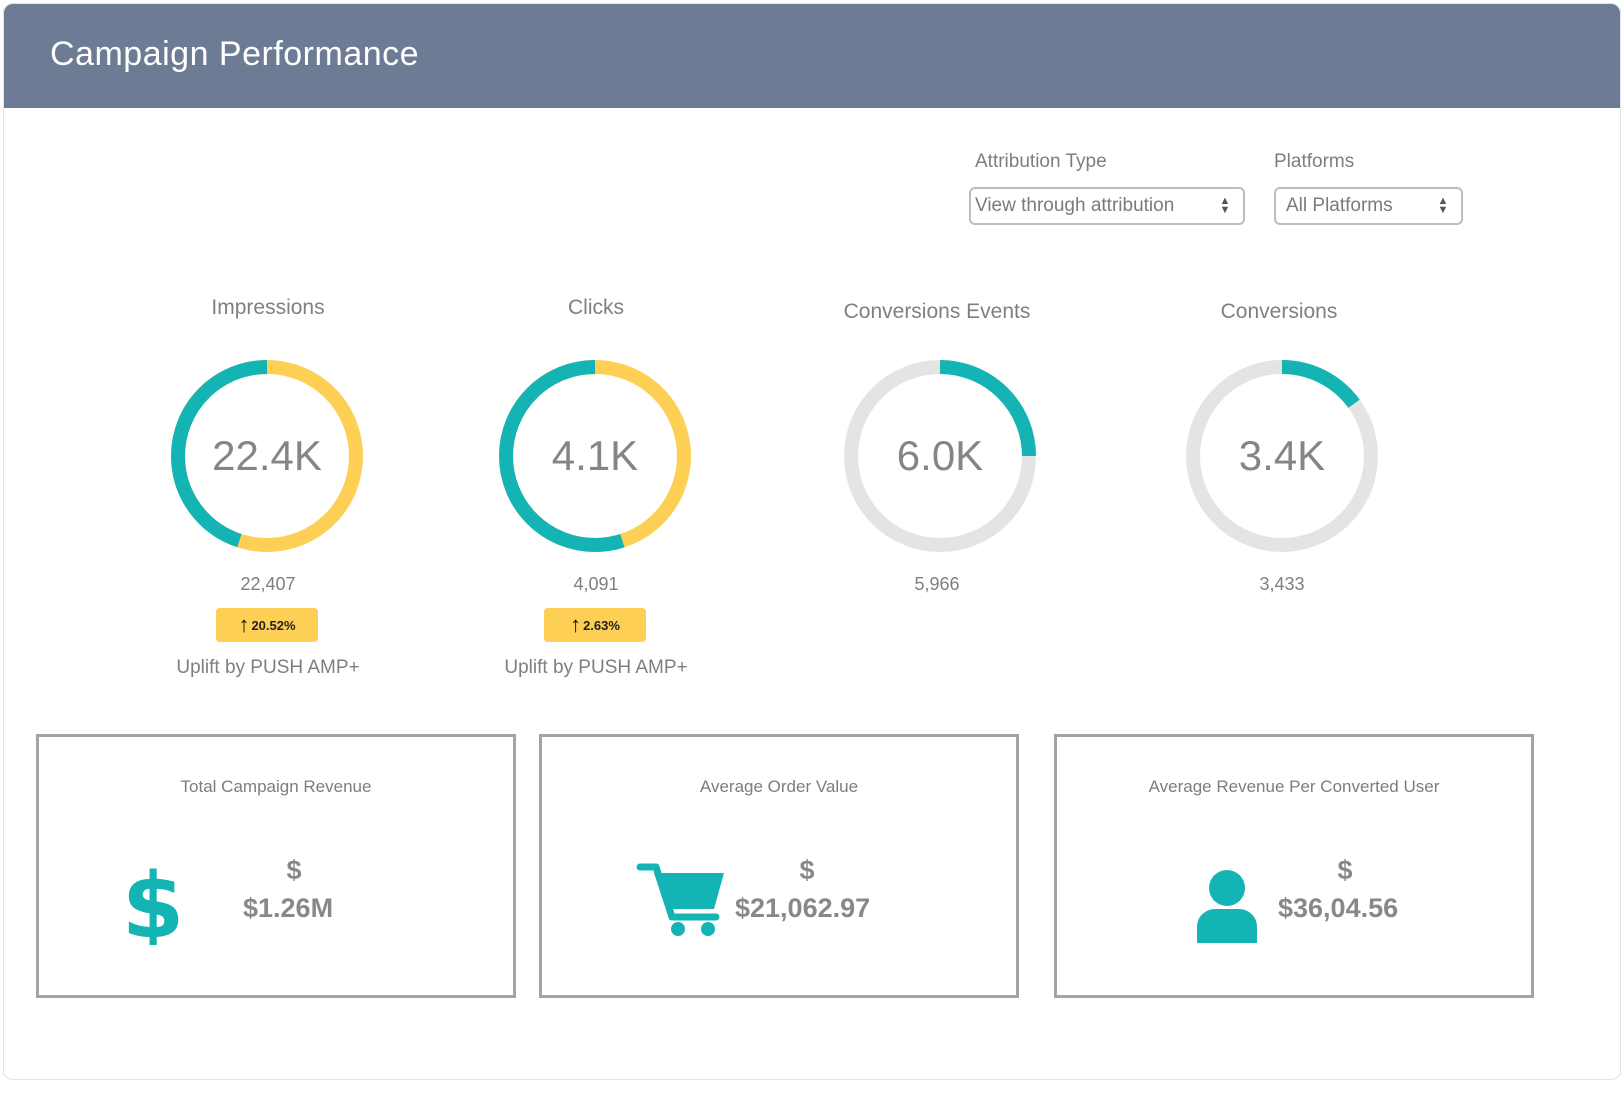 The width and height of the screenshot is (1622, 1113). I want to click on impressions-uplift-pct: 20.52%, so click(273, 625).